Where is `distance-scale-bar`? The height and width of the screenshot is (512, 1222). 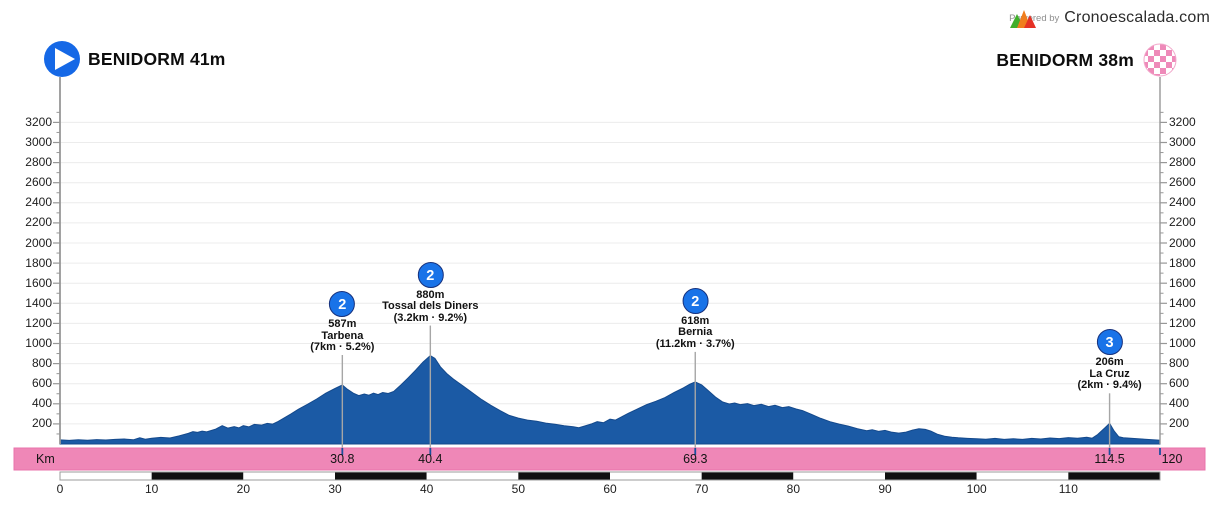 distance-scale-bar is located at coordinates (610, 476).